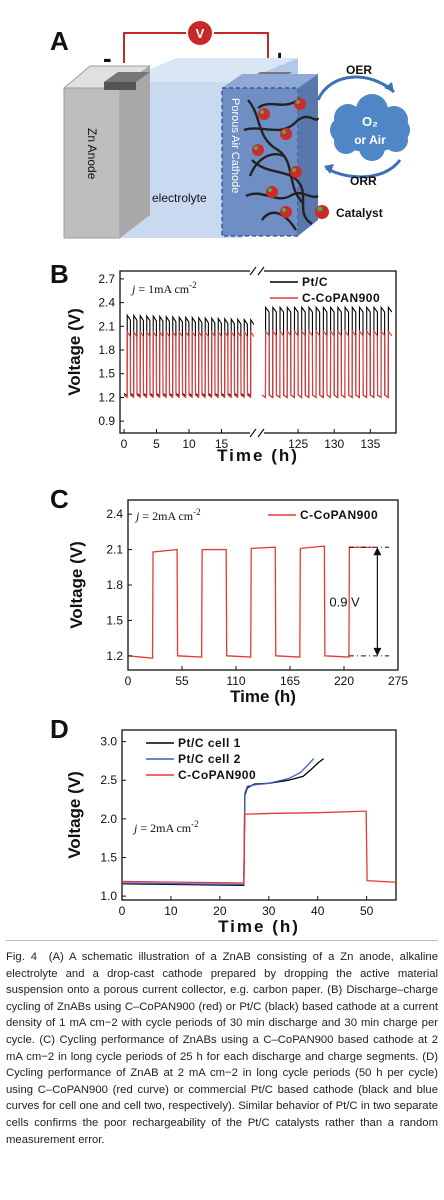 This screenshot has width=444, height=1200. I want to click on chart-d-plot, so click(259, 822).